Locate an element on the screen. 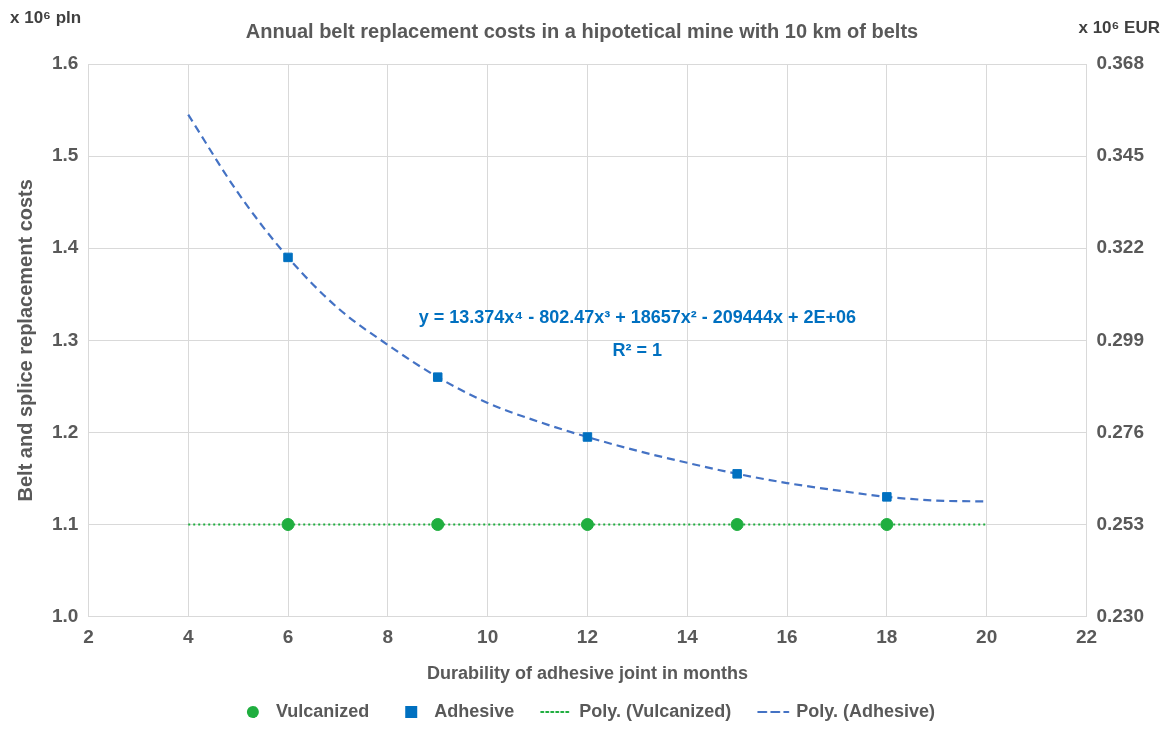 The width and height of the screenshot is (1169, 734). y-tick-label: 1.3 is located at coordinates (65, 339).